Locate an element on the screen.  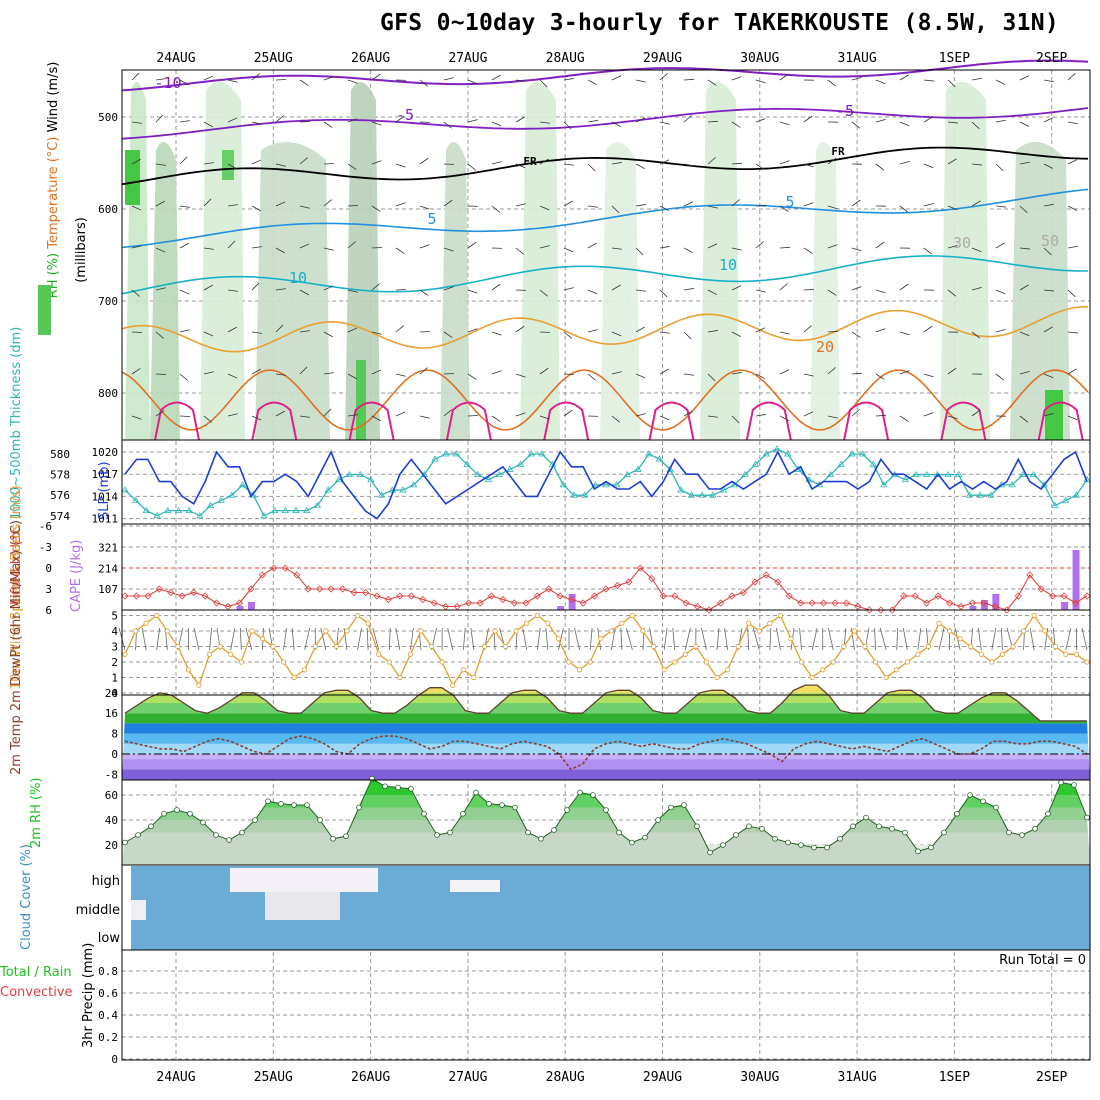
lifted-tick: -6 is located at coordinates (45, 526).